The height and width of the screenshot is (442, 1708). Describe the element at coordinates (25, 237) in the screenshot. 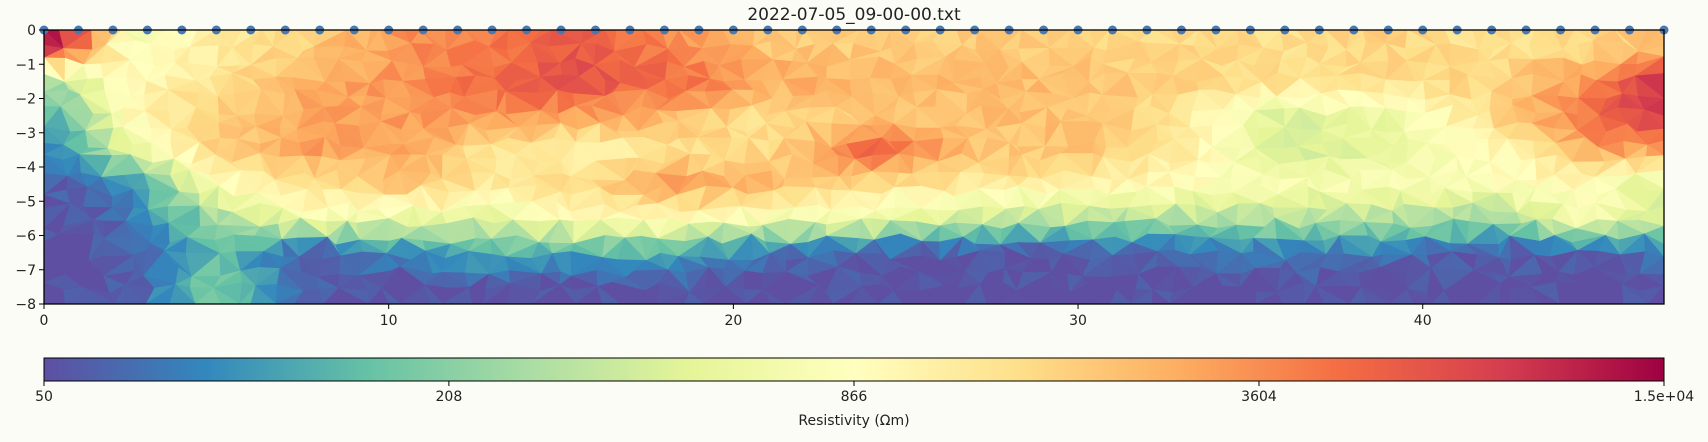

I see `y-tick-label: −6` at that location.